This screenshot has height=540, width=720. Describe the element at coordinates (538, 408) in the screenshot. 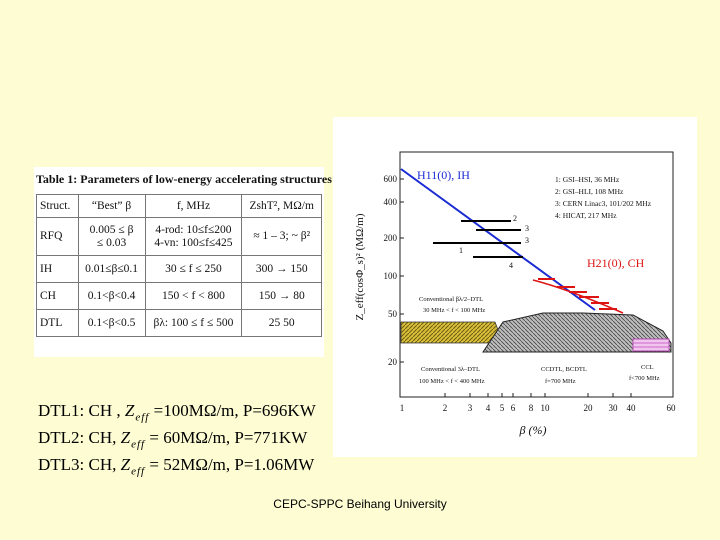

I see `plot-x-ticks: 1 2 3 4 5 6 8 10 20 30 40 60` at that location.